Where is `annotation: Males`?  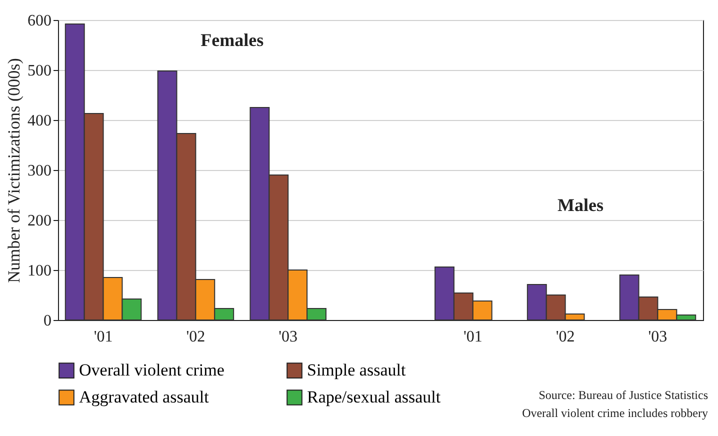
annotation: Males is located at coordinates (580, 205).